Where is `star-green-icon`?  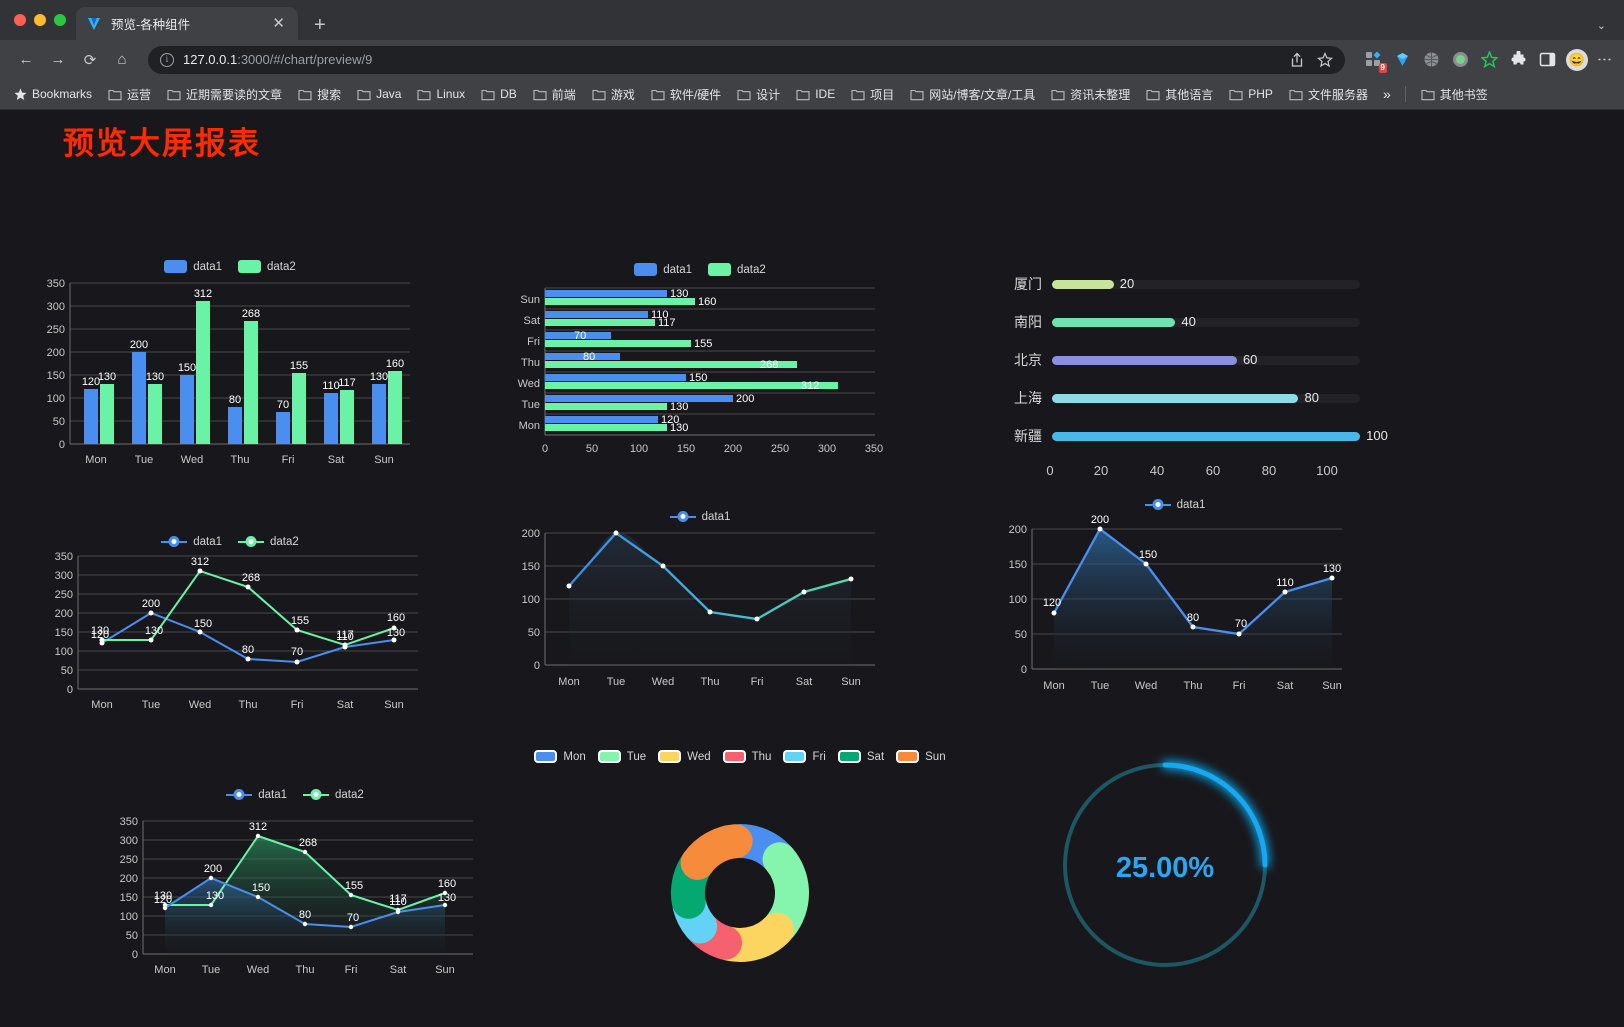 star-green-icon is located at coordinates (1489, 60).